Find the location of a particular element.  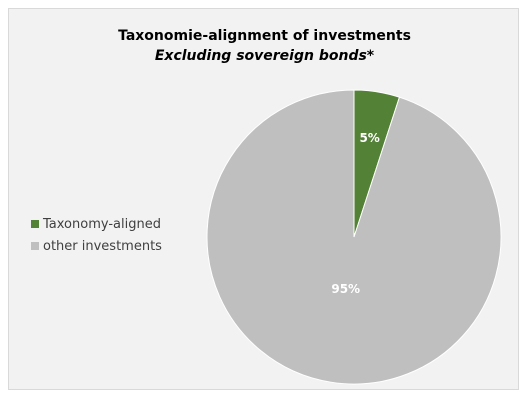

legend: Taxonomy-aligned other investments is located at coordinates (96, 235).